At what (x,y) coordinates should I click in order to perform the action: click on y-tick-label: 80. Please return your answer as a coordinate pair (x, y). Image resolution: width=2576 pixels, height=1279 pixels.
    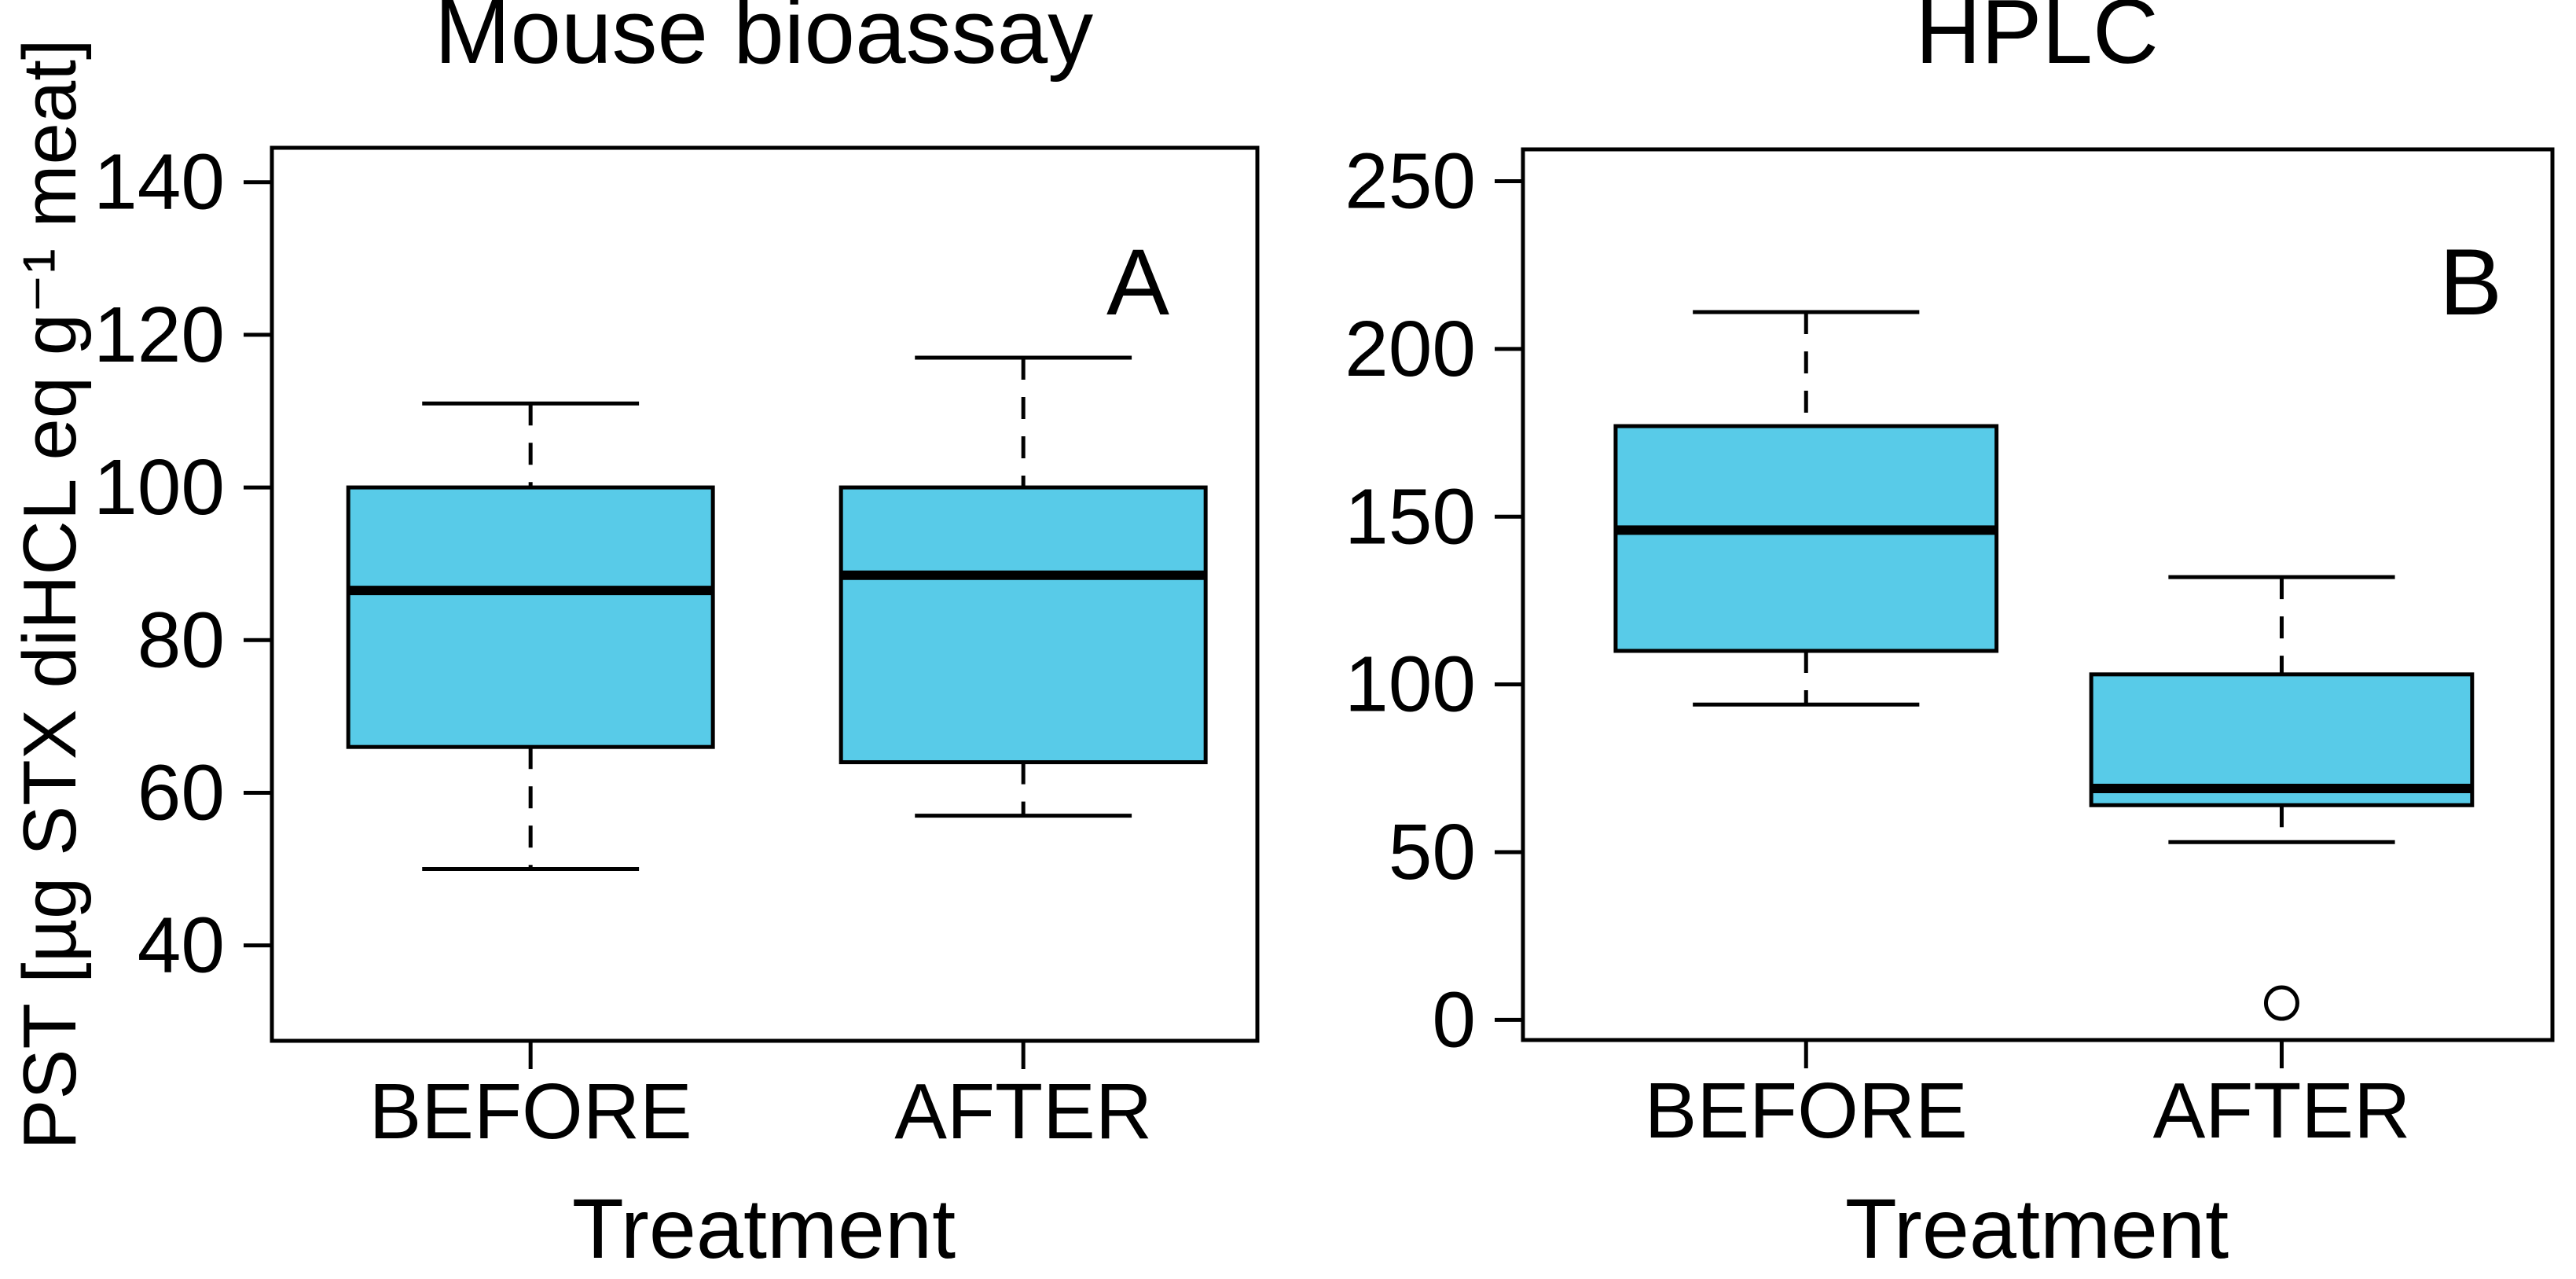
    Looking at the image, I should click on (181, 640).